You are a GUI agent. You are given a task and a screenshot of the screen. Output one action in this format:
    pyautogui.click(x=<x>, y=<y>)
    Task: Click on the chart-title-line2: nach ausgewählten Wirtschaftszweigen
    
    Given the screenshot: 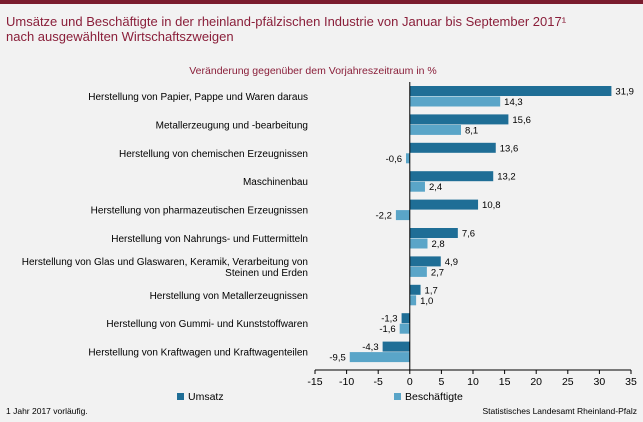 What is the action you would take?
    pyautogui.click(x=120, y=36)
    